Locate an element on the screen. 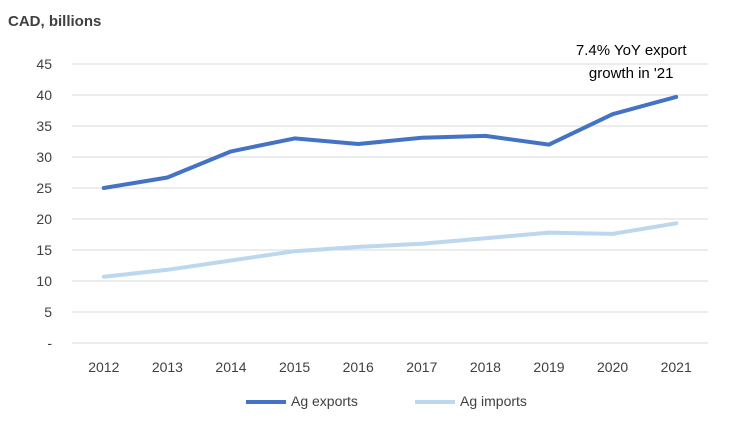 This screenshot has width=750, height=422. legend-label: Ag imports is located at coordinates (493, 401).